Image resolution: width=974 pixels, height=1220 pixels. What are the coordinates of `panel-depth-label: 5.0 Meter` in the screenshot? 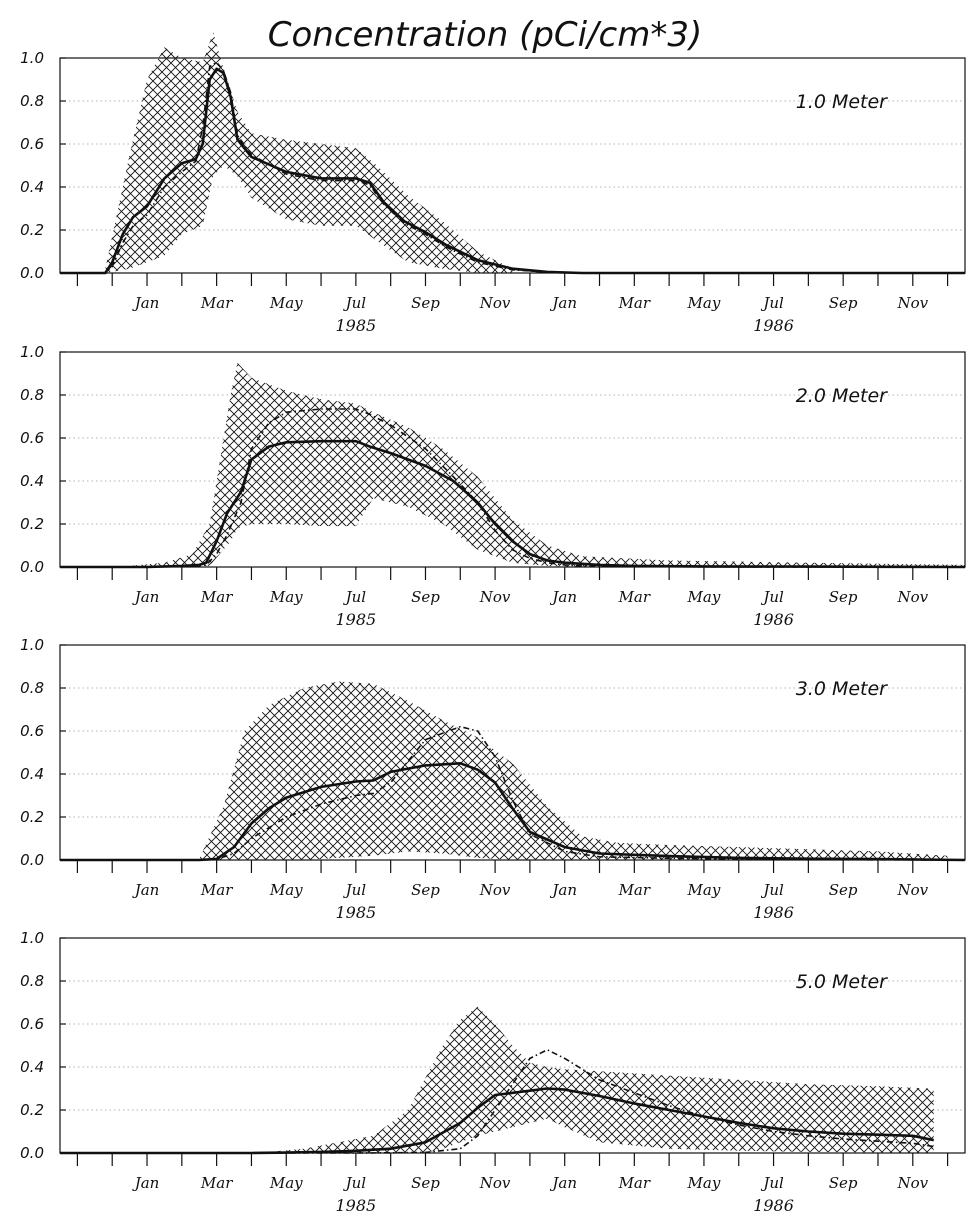 It's located at (842, 982).